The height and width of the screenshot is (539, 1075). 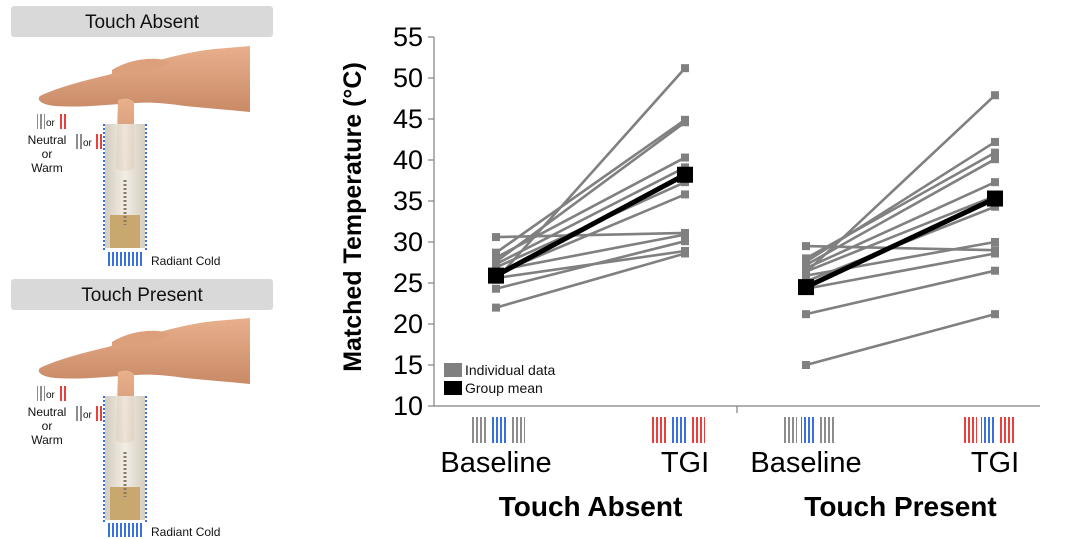 What do you see at coordinates (408, 201) in the screenshot?
I see `y-tick-label: 35` at bounding box center [408, 201].